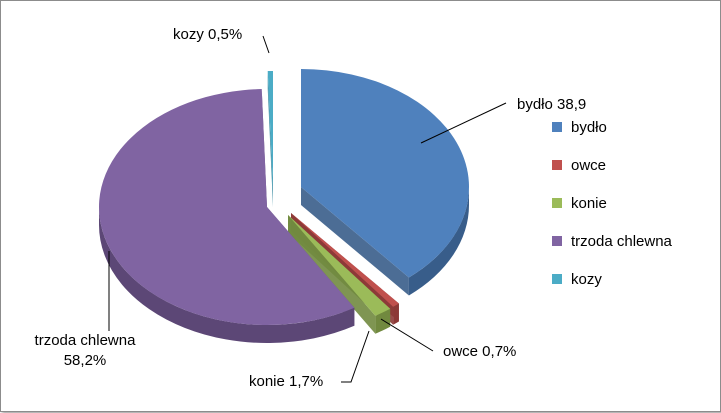 The height and width of the screenshot is (413, 721). Describe the element at coordinates (589, 127) in the screenshot. I see `legend-label-bydlo: bydło` at that location.